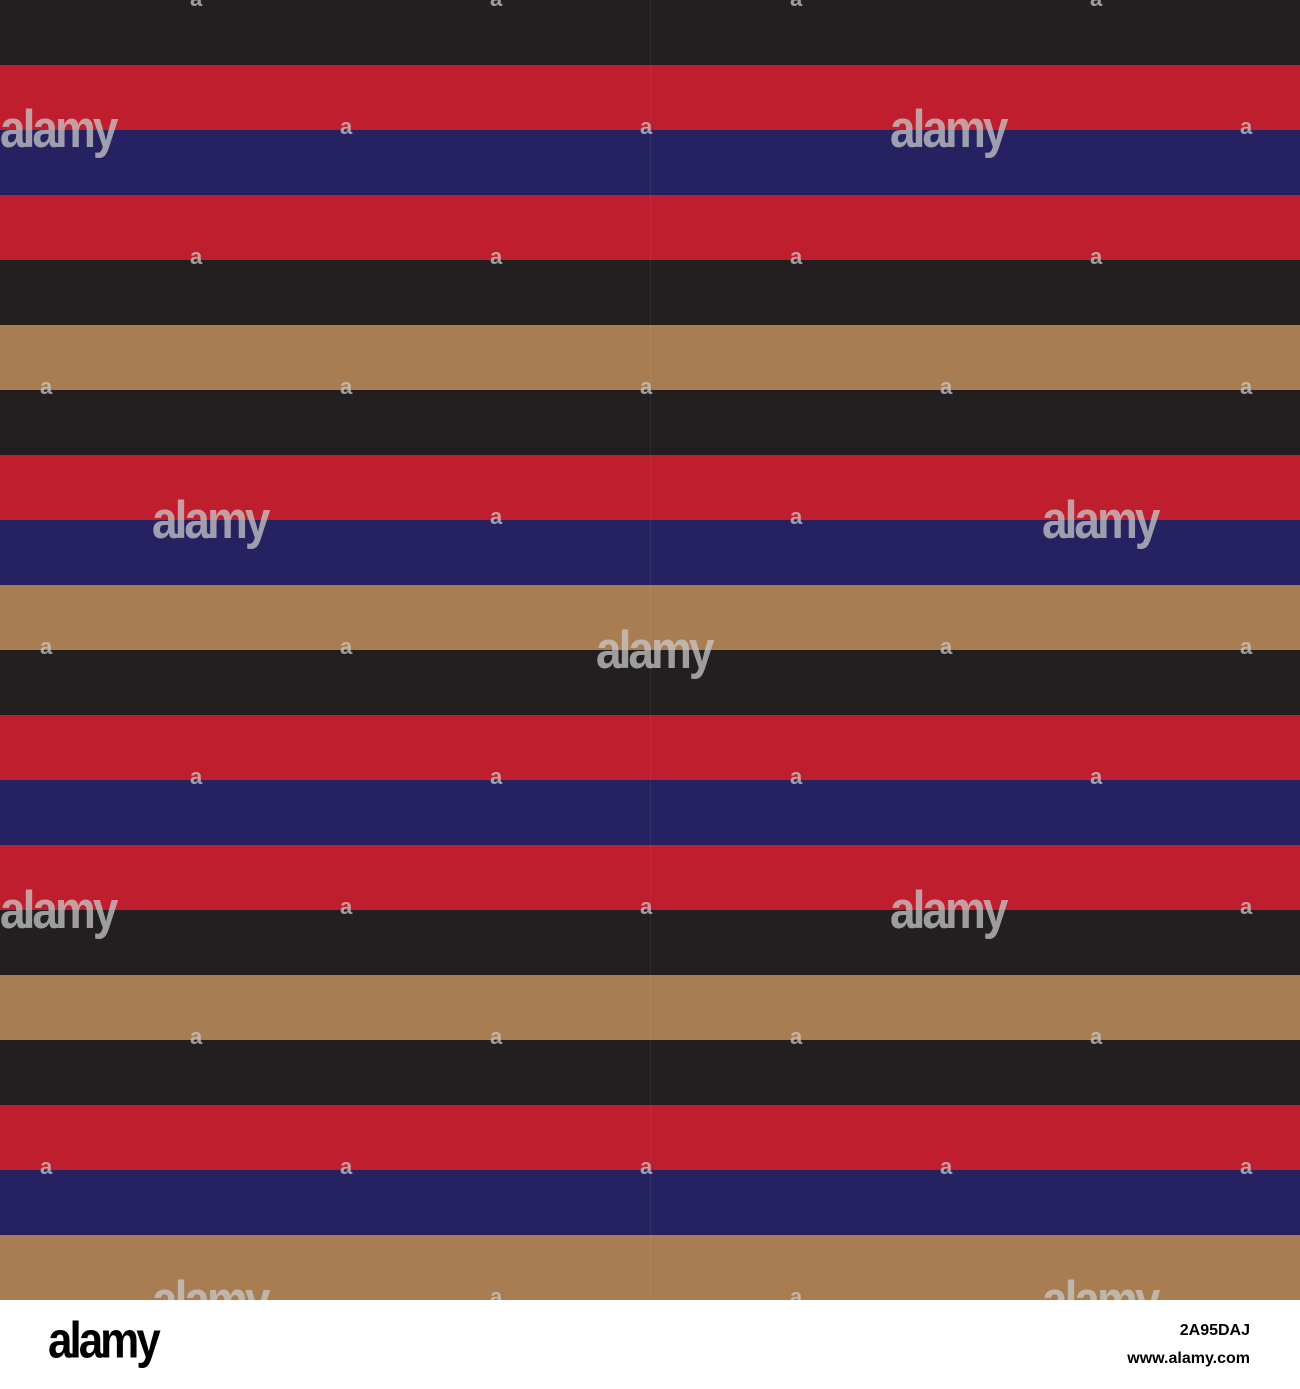 Image resolution: width=1300 pixels, height=1389 pixels. What do you see at coordinates (1188, 1358) in the screenshot?
I see `footer-url: www.alamy.com` at bounding box center [1188, 1358].